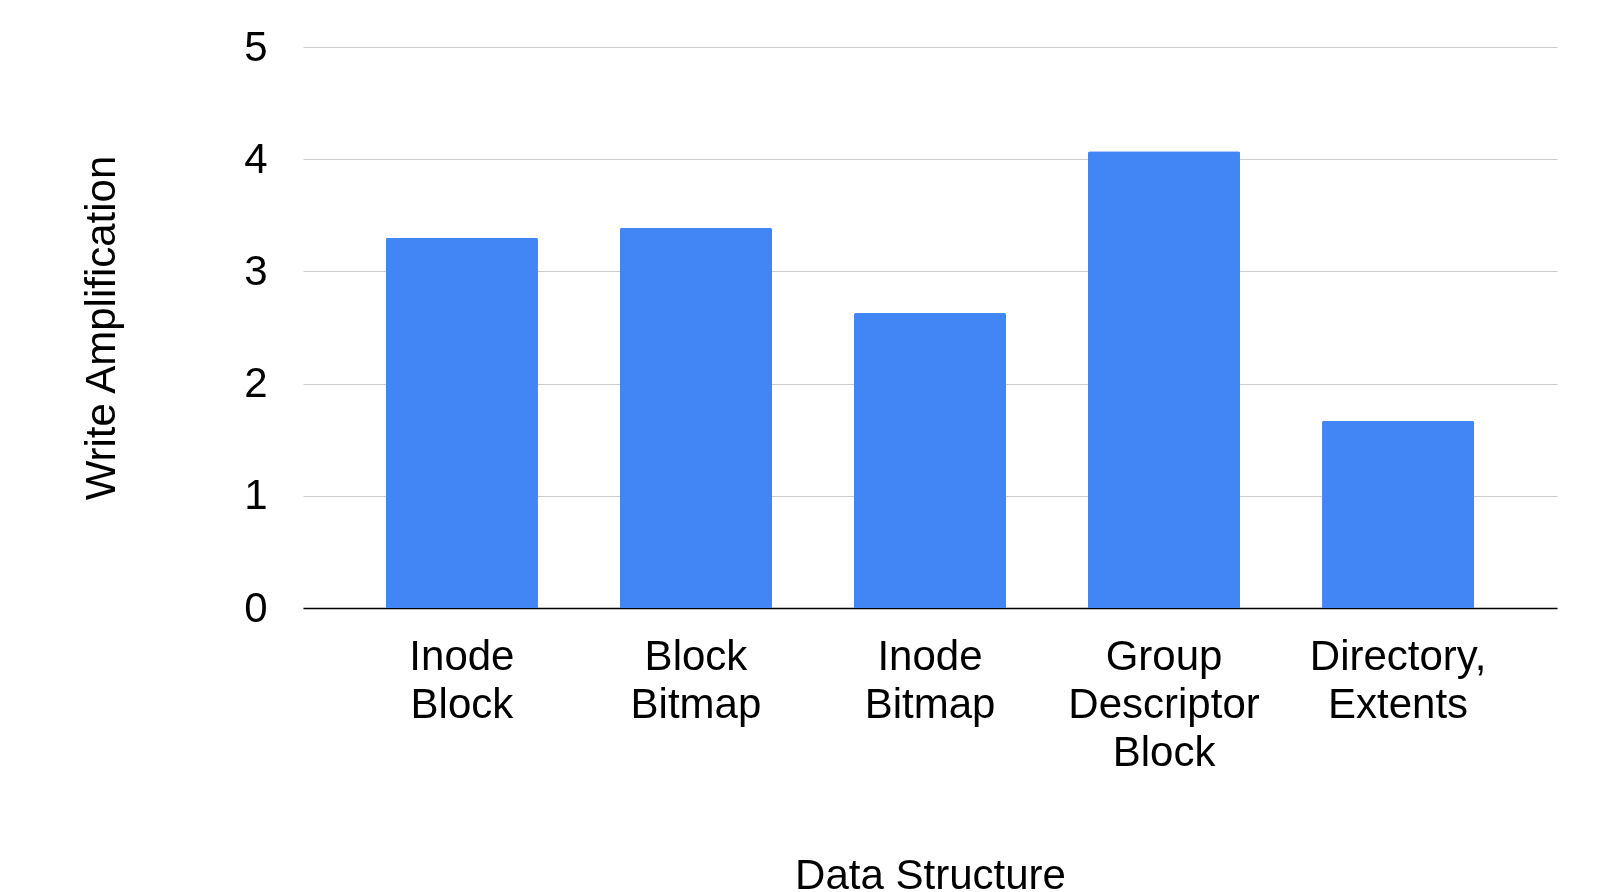  I want to click on y-tick-label: 0, so click(256, 607).